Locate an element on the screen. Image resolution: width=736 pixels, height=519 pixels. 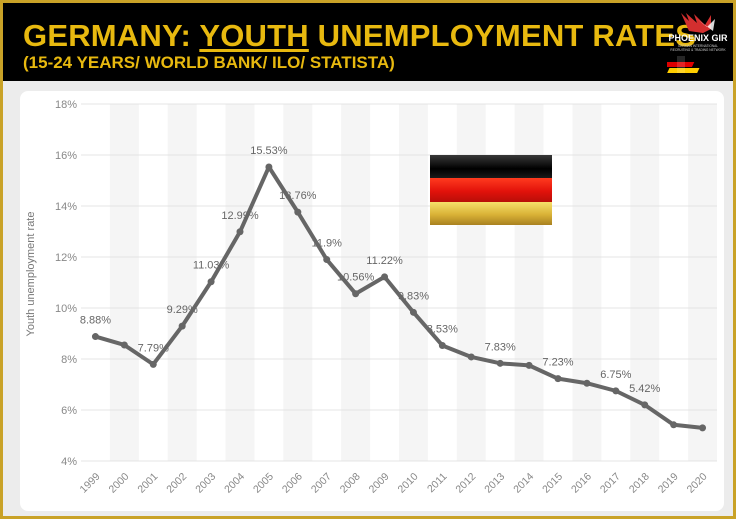
flag-stripe-red is located at coordinates (491, 190).